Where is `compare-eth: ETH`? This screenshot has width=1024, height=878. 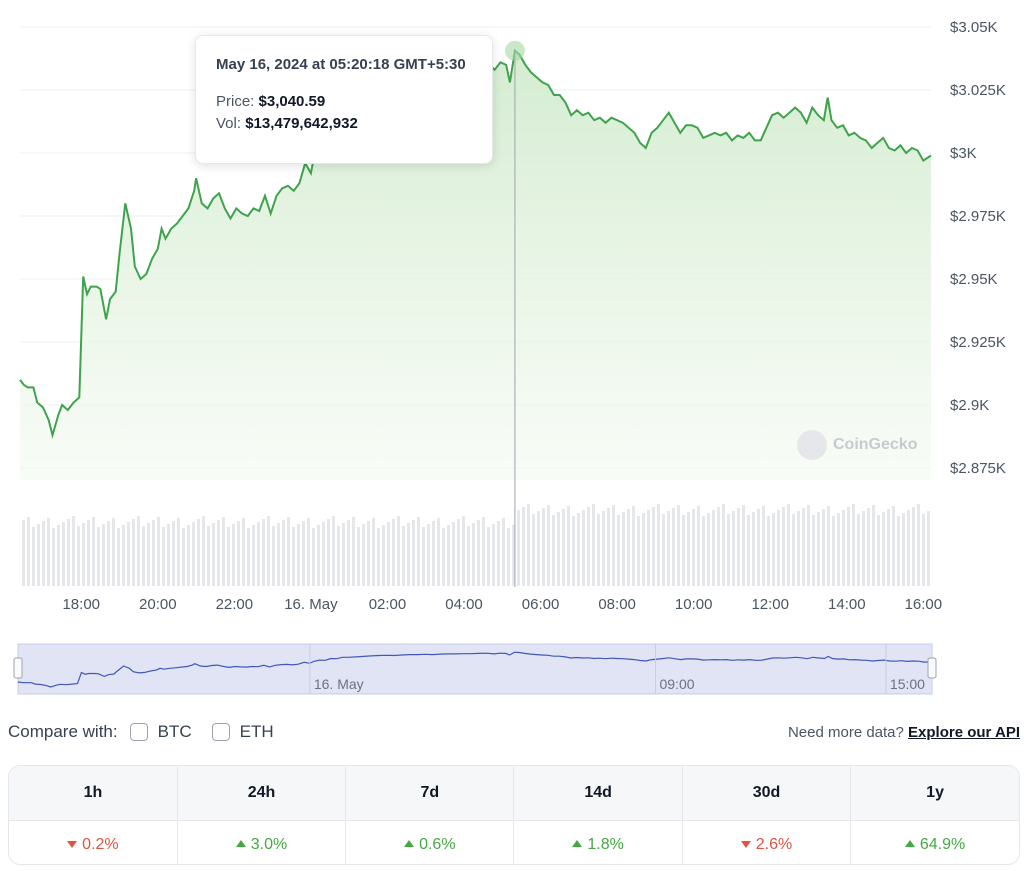 compare-eth: ETH is located at coordinates (242, 732).